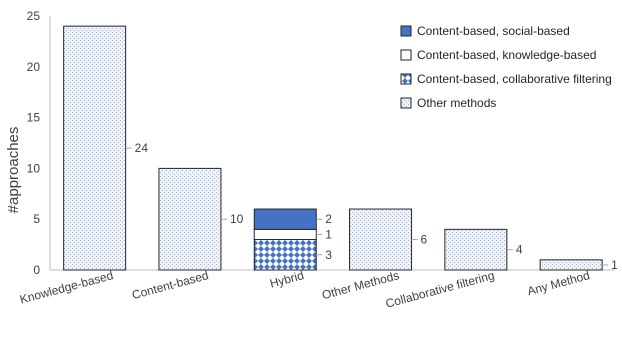 Image resolution: width=622 pixels, height=340 pixels. Describe the element at coordinates (95, 148) in the screenshot. I see `bar-knowledge-based-other-methods` at that location.